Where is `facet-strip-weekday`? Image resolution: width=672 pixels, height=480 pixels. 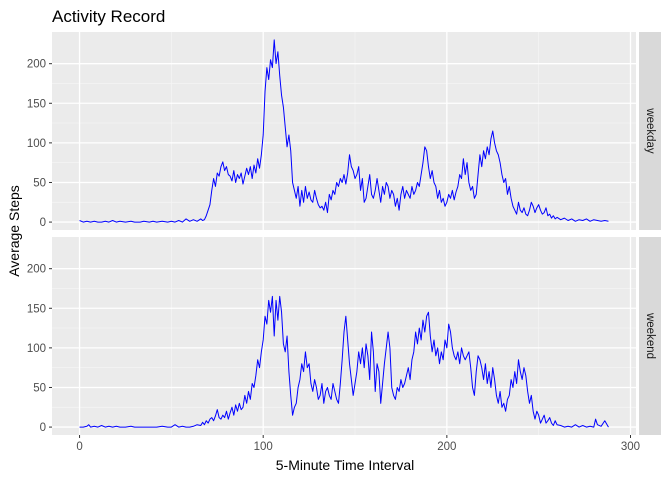
facet-strip-weekday is located at coordinates (650, 131).